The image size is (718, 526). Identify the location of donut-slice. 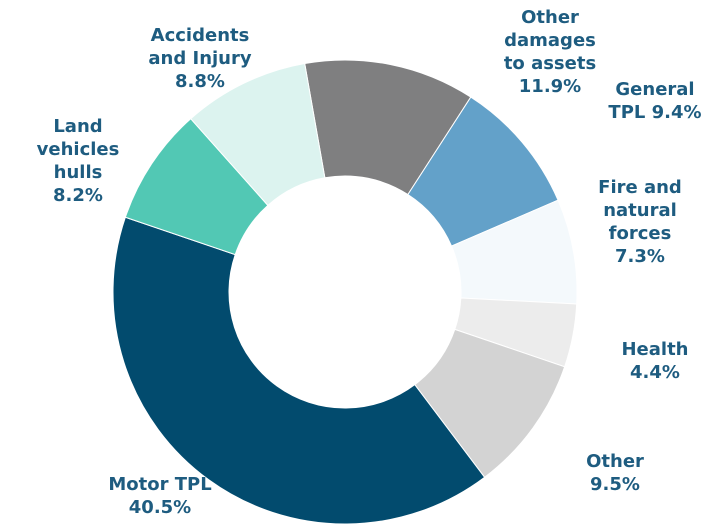
(258, 134).